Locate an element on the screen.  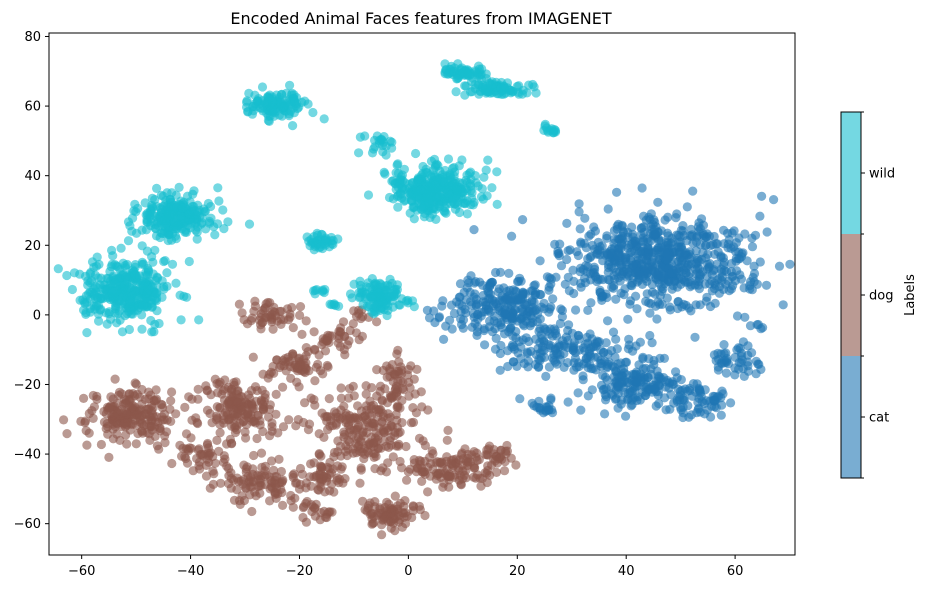
y-tick-label: 40 is located at coordinates (32, 176).